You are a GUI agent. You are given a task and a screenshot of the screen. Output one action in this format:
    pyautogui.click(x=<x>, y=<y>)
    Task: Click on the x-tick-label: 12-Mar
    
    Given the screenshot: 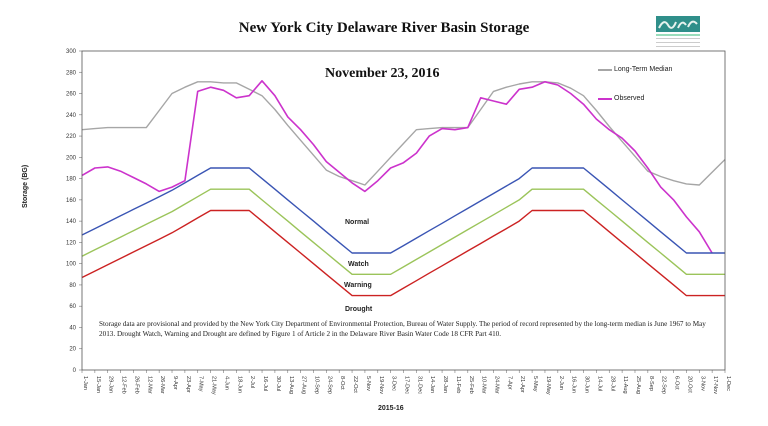 What is the action you would take?
    pyautogui.click(x=149, y=385)
    